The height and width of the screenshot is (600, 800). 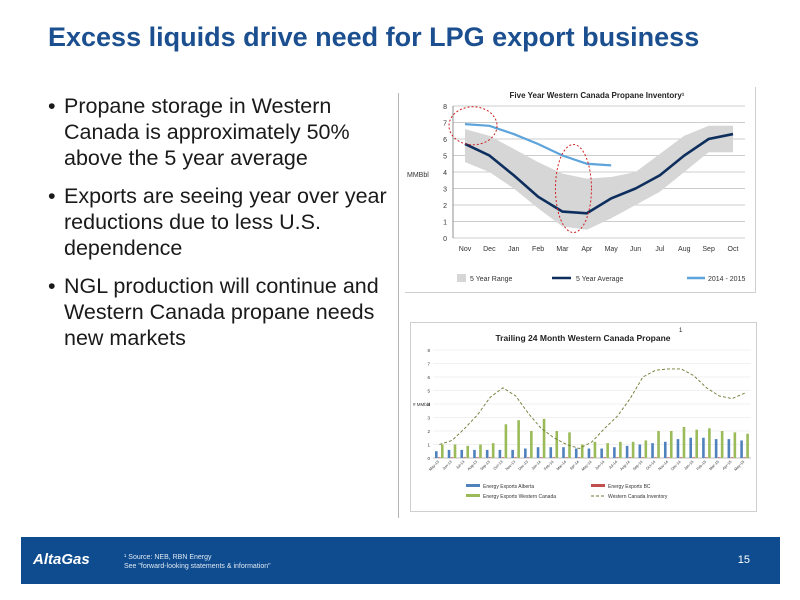 What do you see at coordinates (538, 249) in the screenshot?
I see `x-tick-label: Feb` at bounding box center [538, 249].